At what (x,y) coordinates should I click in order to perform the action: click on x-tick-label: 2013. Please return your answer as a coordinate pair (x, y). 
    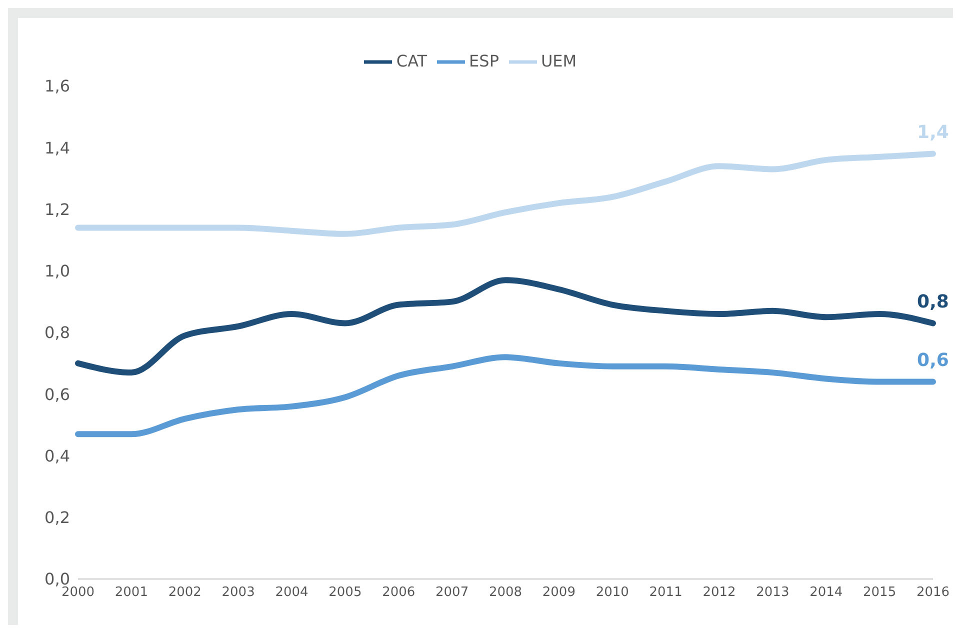
    Looking at the image, I should click on (773, 592).